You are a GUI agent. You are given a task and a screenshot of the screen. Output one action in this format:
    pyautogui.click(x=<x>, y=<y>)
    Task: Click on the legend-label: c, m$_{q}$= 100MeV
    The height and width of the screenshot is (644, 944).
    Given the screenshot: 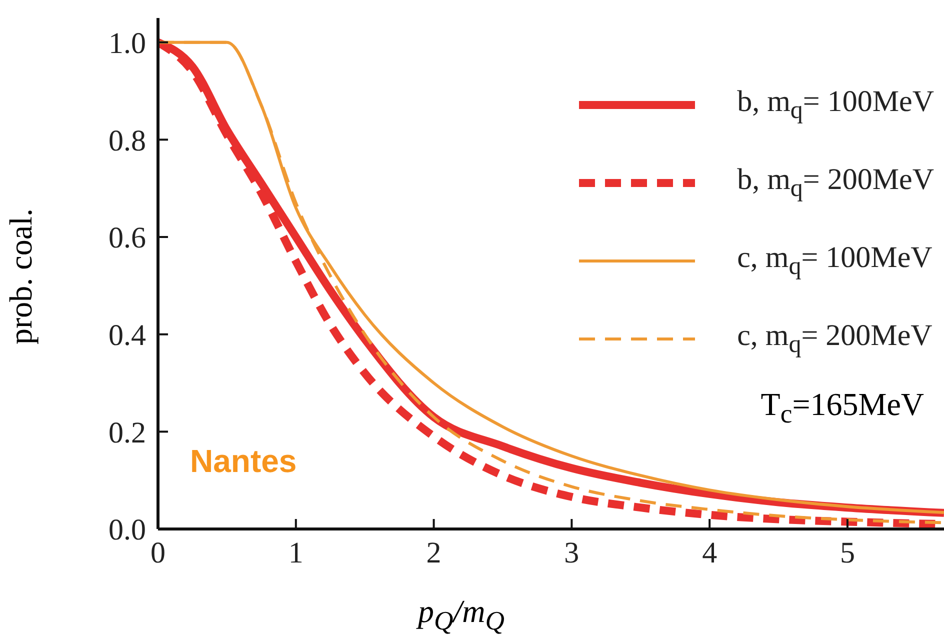 What is the action you would take?
    pyautogui.click(x=834, y=261)
    